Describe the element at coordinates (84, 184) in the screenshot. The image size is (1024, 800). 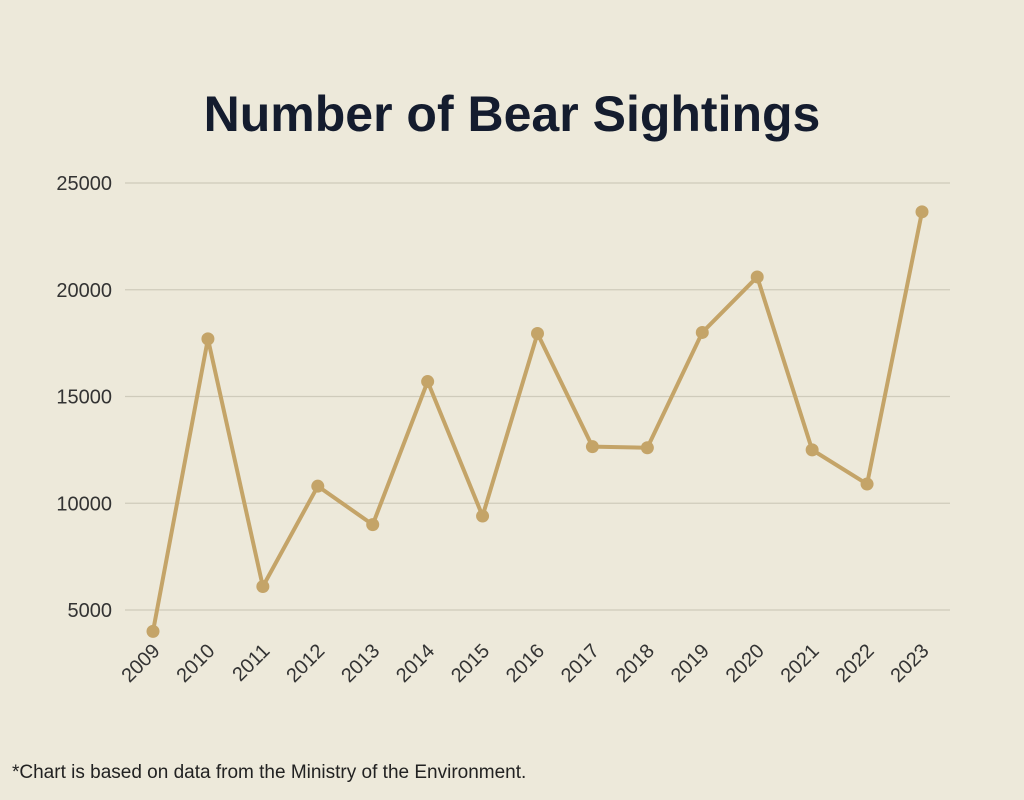
I see `y-tick-label: 25000` at that location.